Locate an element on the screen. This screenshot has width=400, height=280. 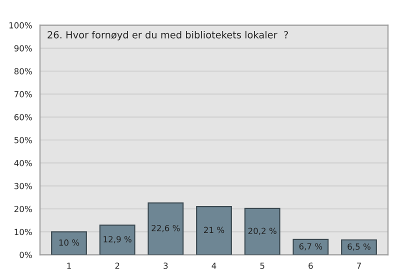
text: 26. Hvor fornøyd er du med bibliotekets lokaler ? is located at coordinates (168, 35).